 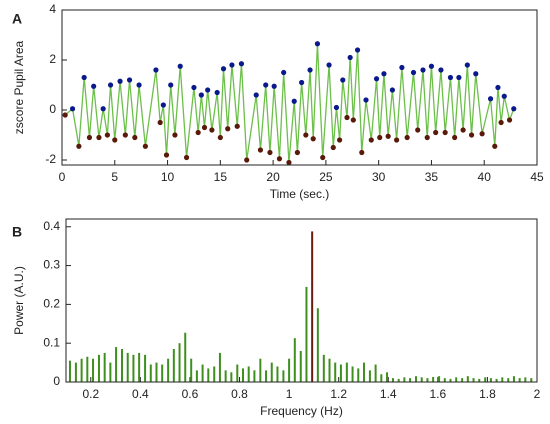 I want to click on x-tick-label: 1.8, so click(x=487, y=394).